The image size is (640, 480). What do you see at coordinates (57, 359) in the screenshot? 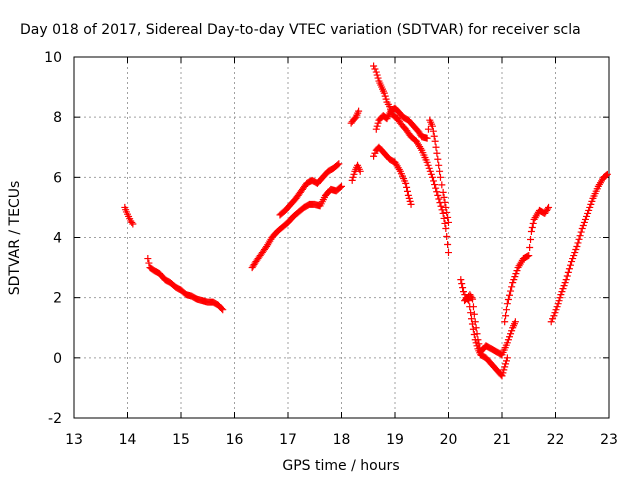
I see `y-tick-label: 0` at bounding box center [57, 359].